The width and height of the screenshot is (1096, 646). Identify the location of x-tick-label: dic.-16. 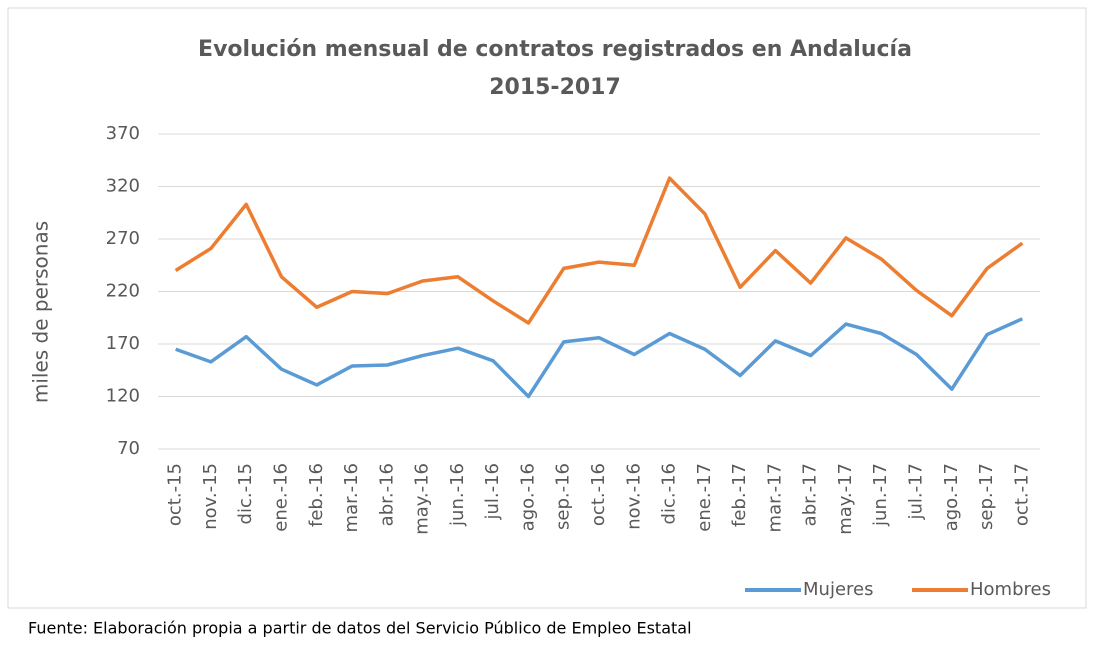
(669, 493).